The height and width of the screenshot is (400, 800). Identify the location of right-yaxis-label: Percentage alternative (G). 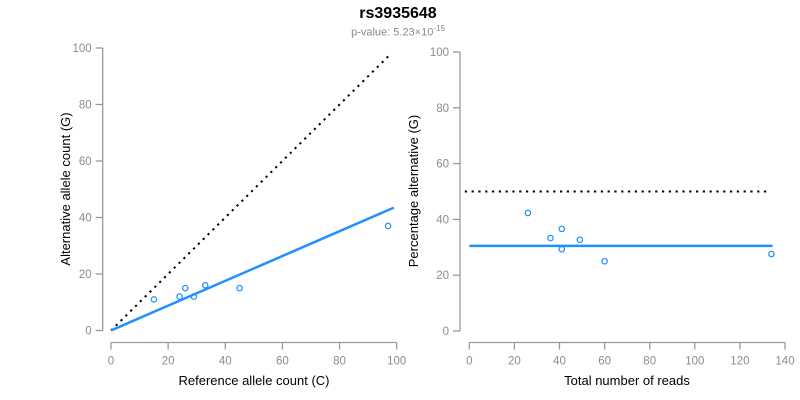
(413, 191).